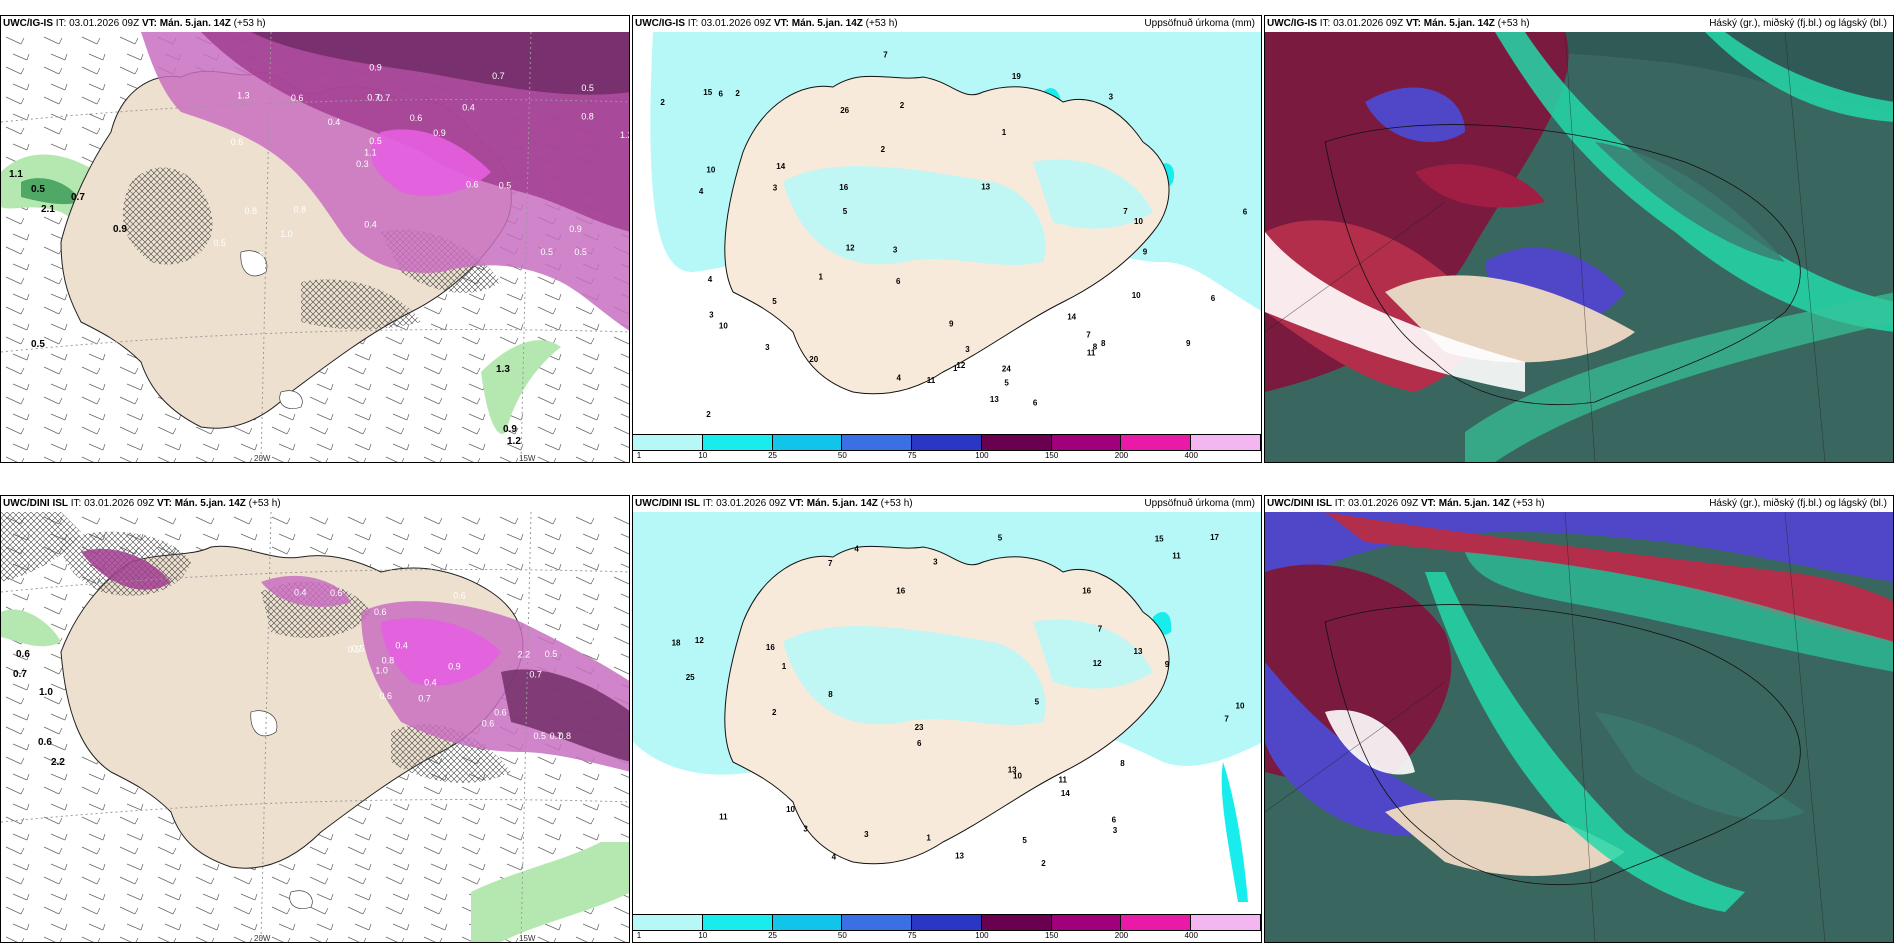  Describe the element at coordinates (830, 694) in the screenshot. I see `map-value-label: 8` at that location.